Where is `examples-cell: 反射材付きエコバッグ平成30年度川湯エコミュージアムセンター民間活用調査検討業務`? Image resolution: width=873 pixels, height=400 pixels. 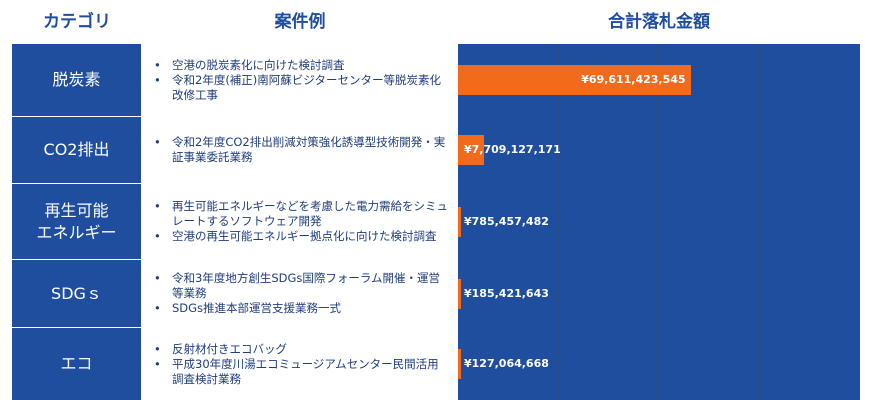
examples-cell: 反射材付きエコバッグ平成30年度川湯エコミュージアムセンター民間活用調査検討業務 is located at coordinates (300, 364).